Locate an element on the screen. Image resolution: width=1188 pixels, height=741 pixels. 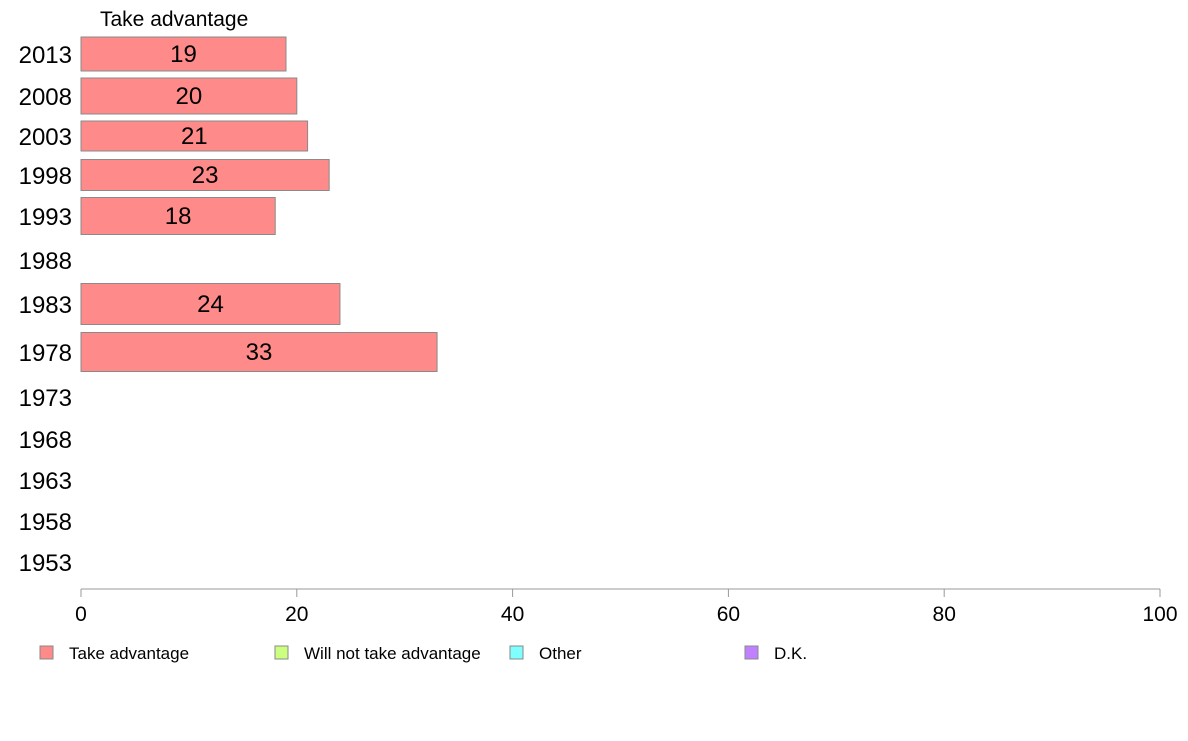
y-tick-label-2013: 2013 is located at coordinates (45, 55).